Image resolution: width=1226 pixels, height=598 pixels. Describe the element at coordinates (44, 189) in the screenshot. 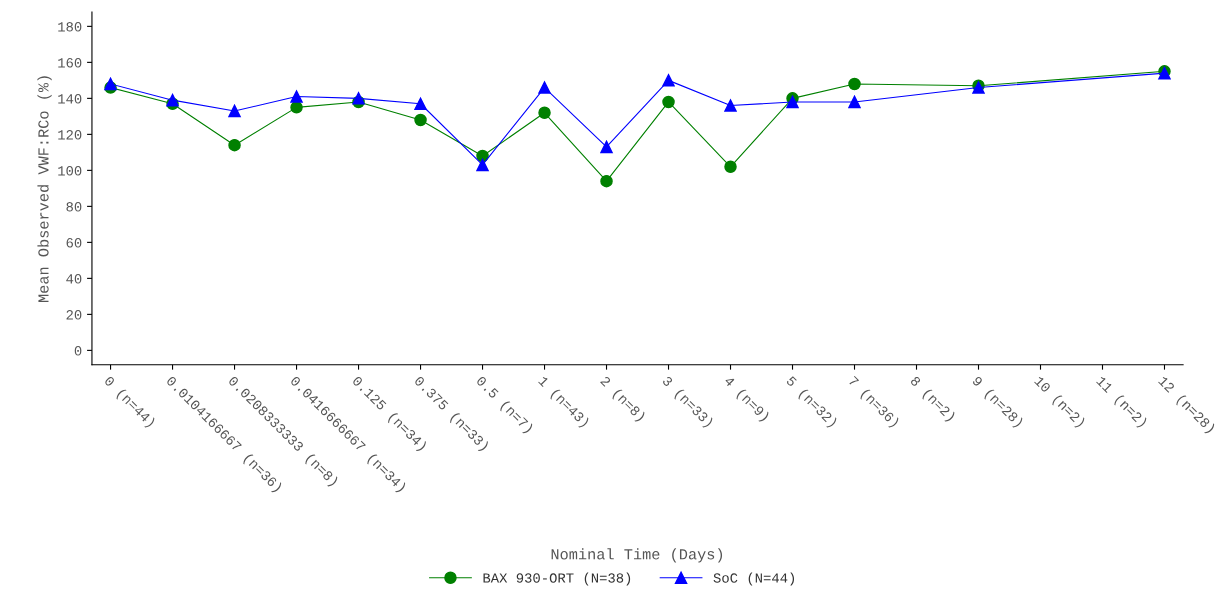

I see `y-axis-title: Mean Observed VWF:RCo (%)` at that location.